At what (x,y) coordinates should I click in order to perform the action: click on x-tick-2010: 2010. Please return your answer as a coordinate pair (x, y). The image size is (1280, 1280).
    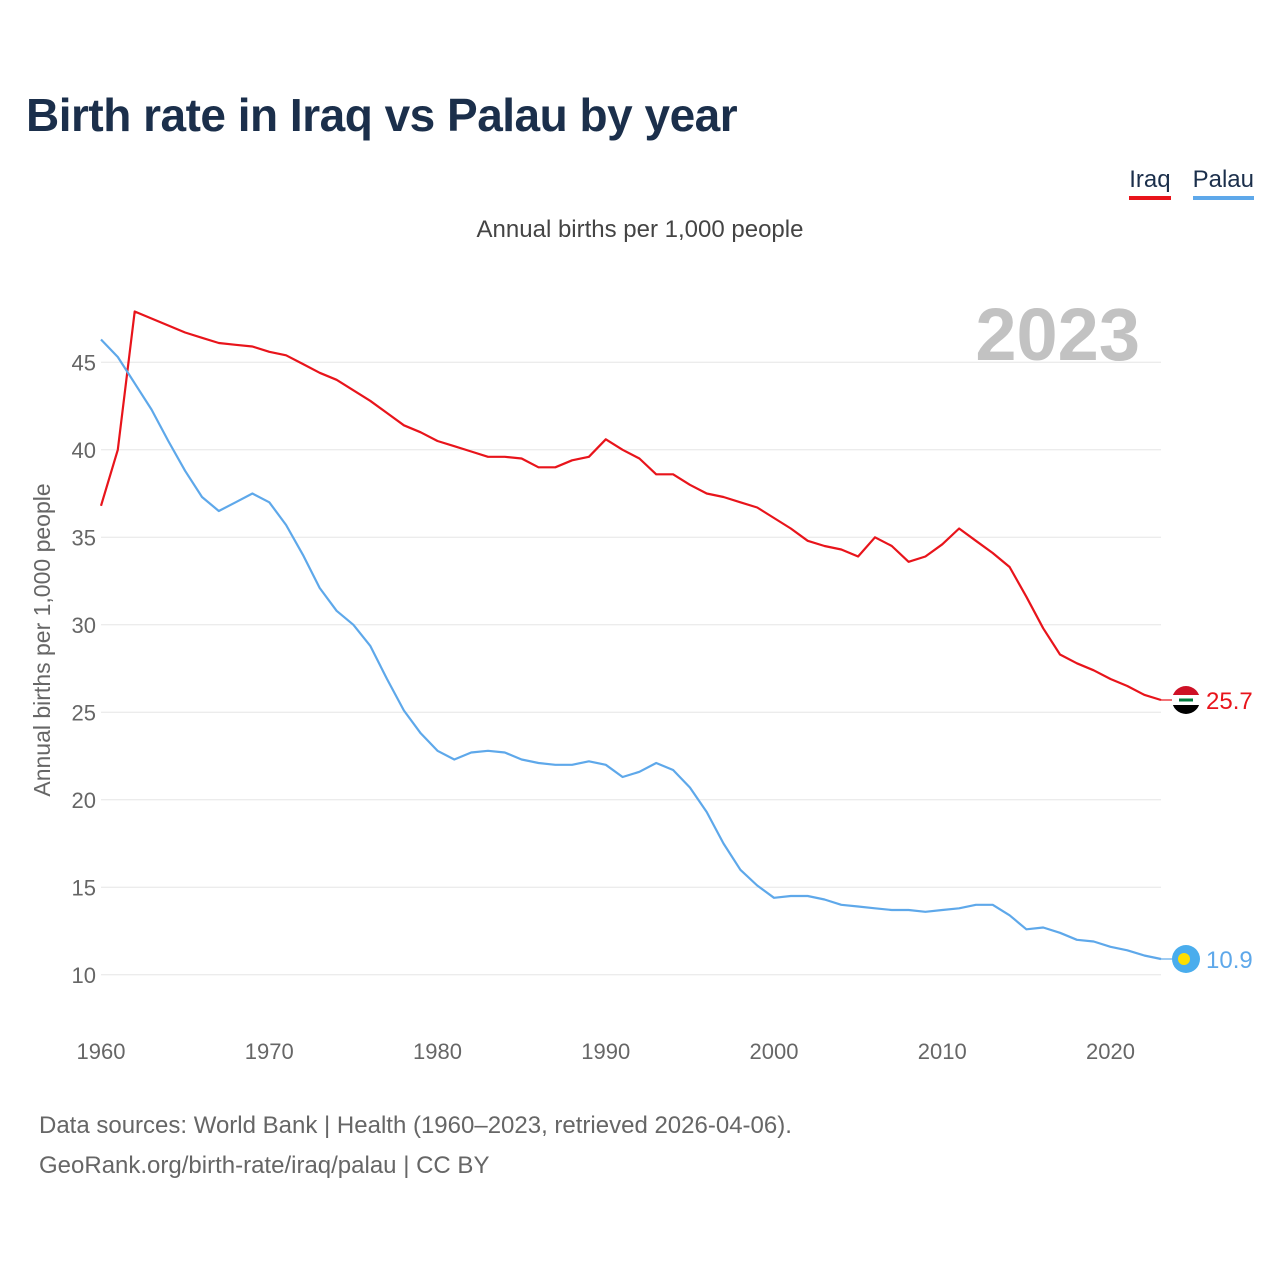
    Looking at the image, I should click on (942, 1051).